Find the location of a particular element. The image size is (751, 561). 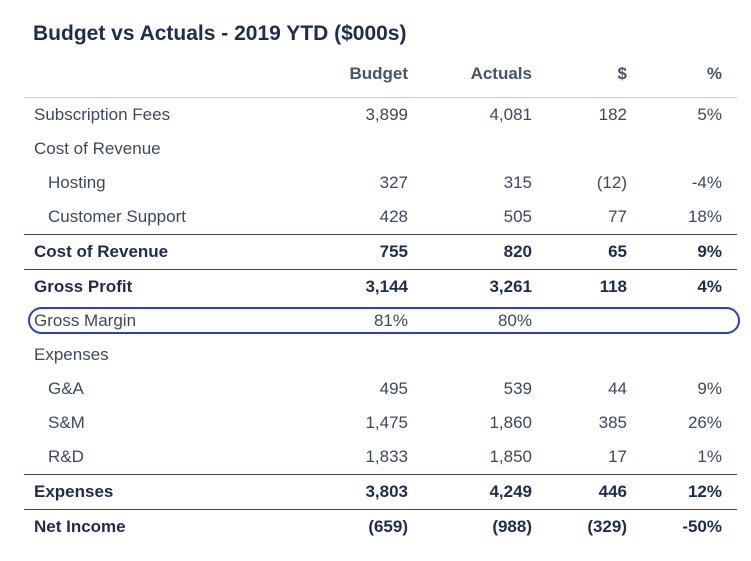

dollar-variance: 77 is located at coordinates (617, 216).